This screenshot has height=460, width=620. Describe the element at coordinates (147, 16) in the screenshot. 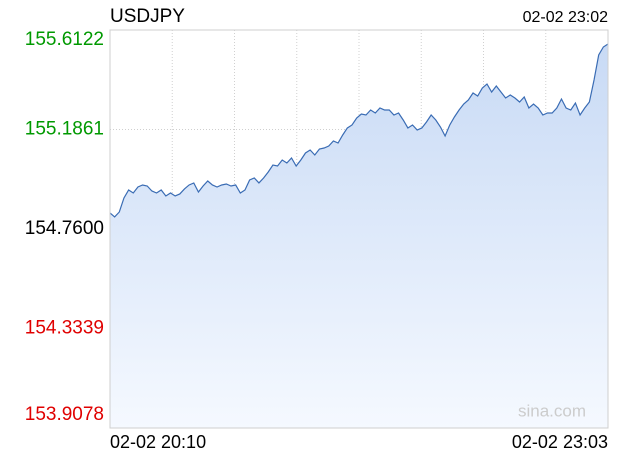

I see `chart-title: USDJPY` at that location.